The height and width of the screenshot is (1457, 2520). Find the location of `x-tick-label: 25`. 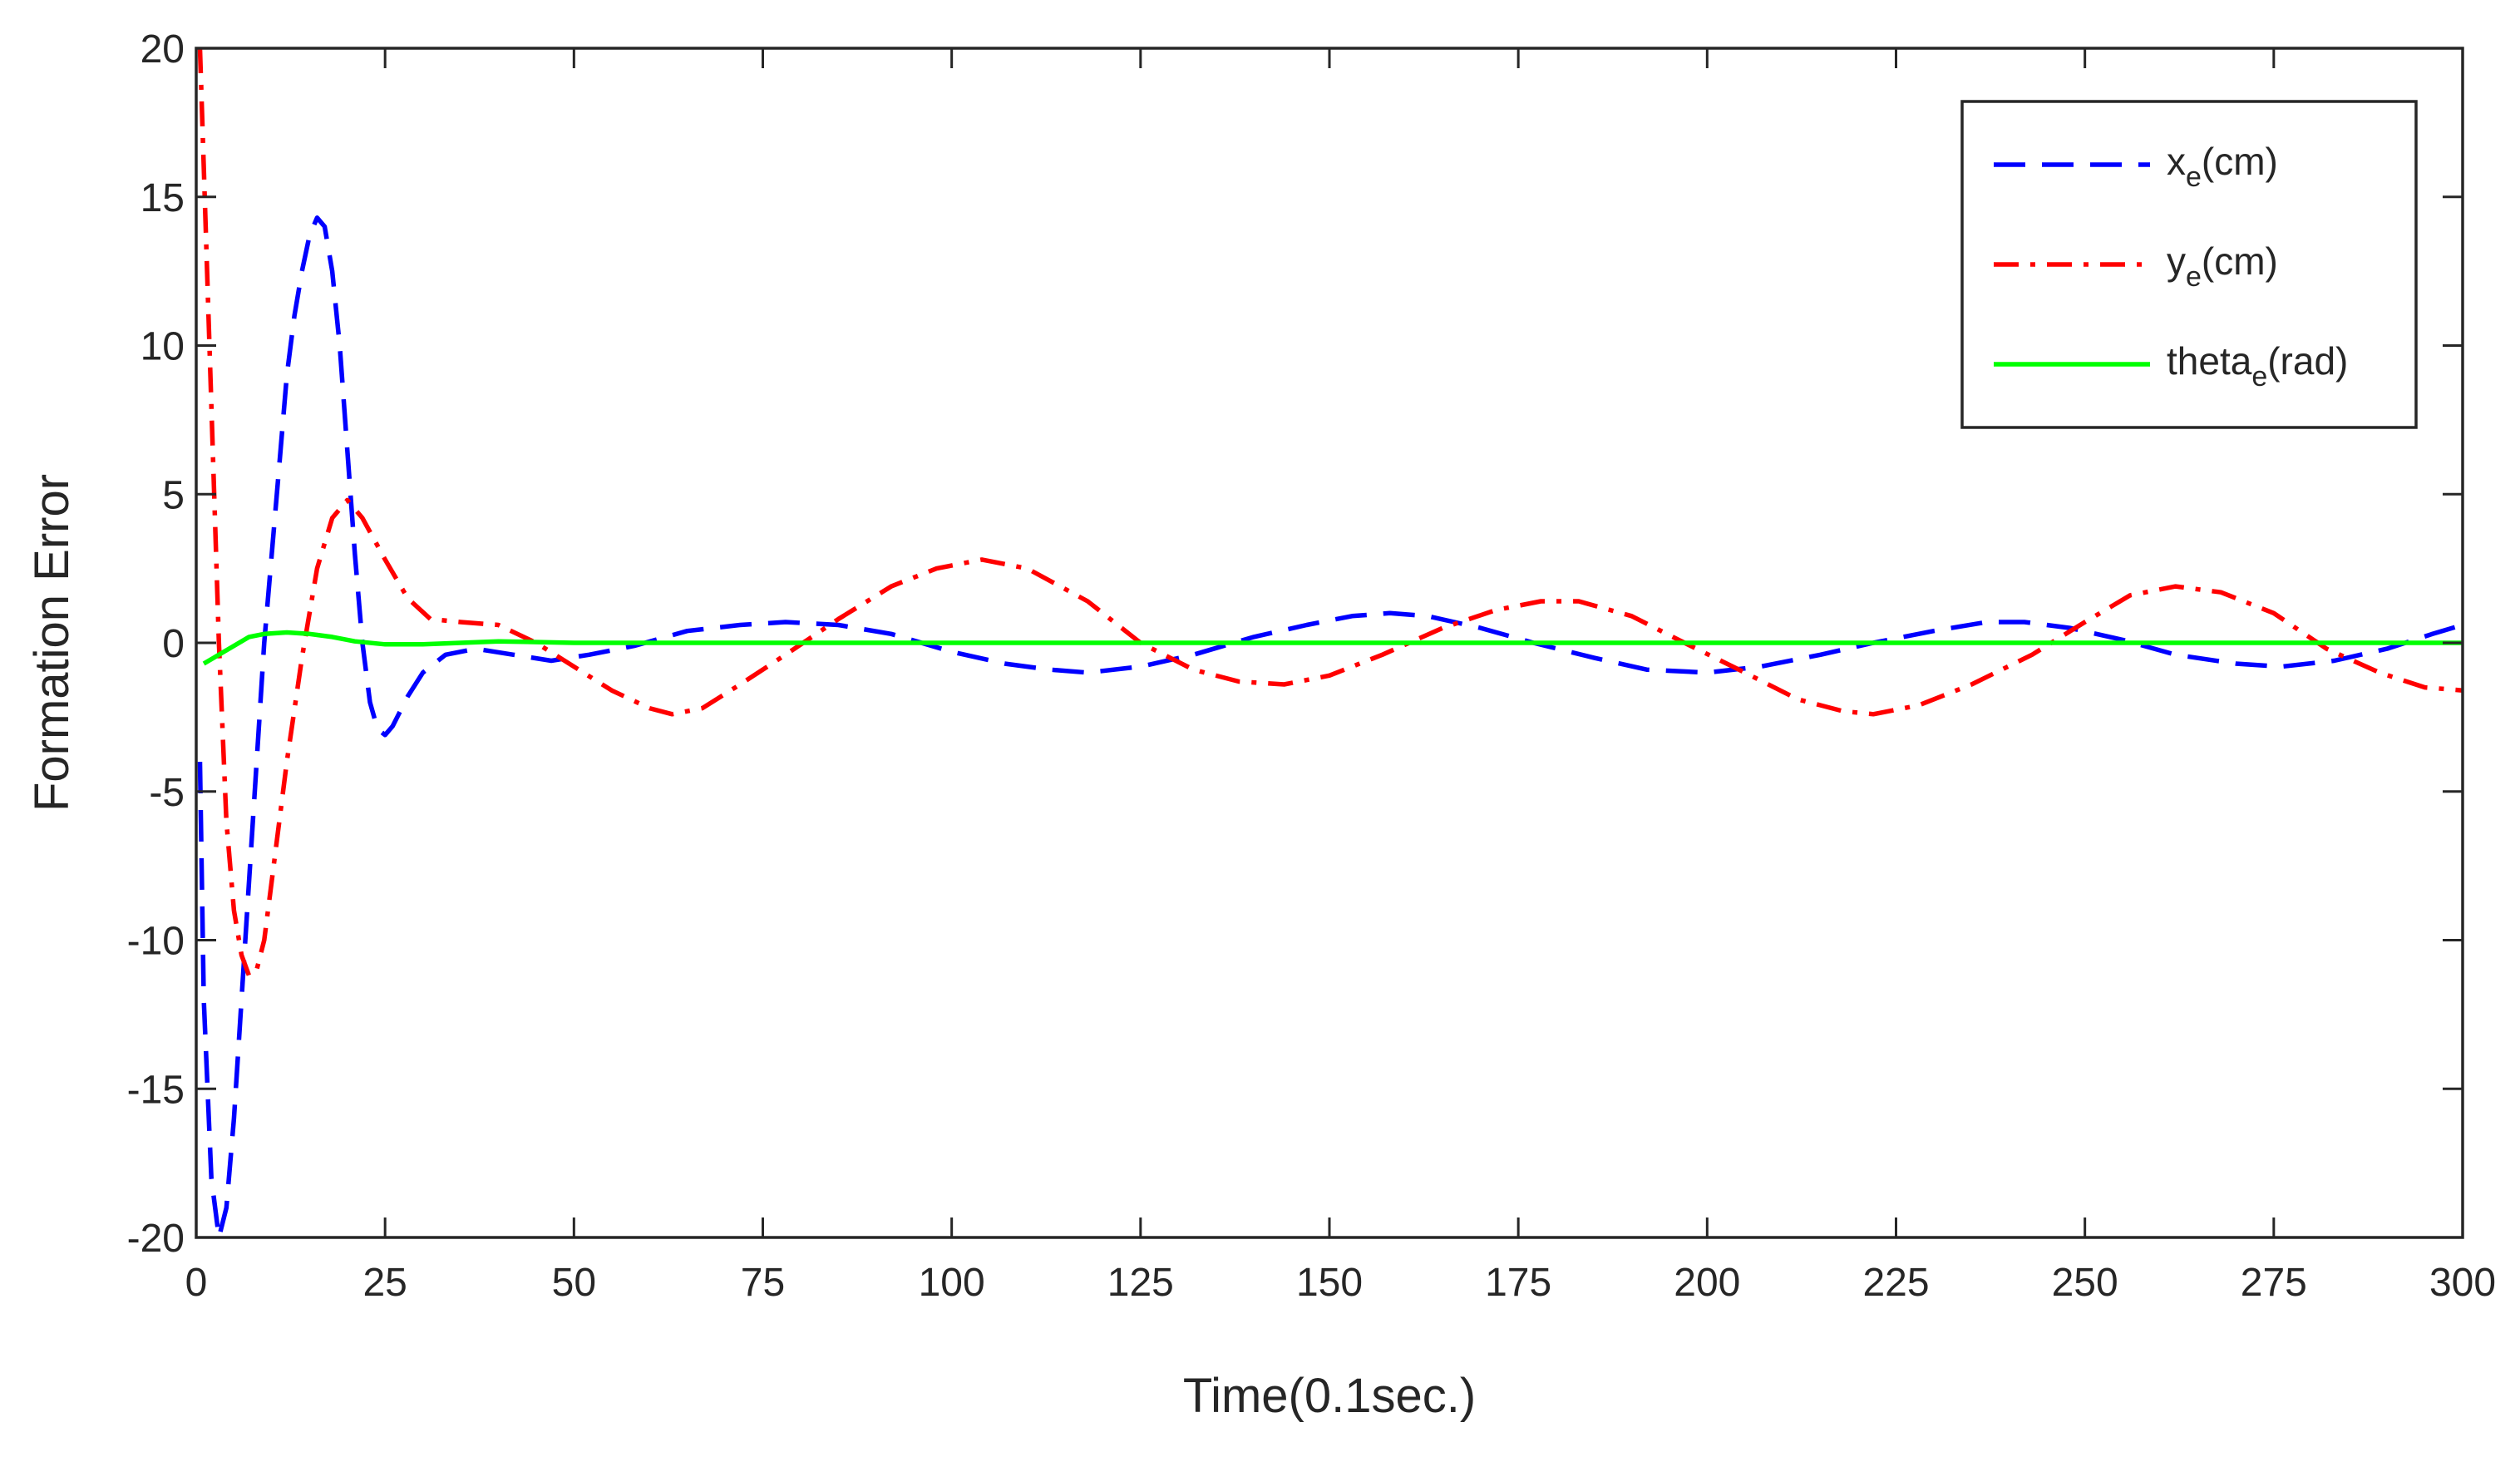

x-tick-label: 25 is located at coordinates (384, 1283).